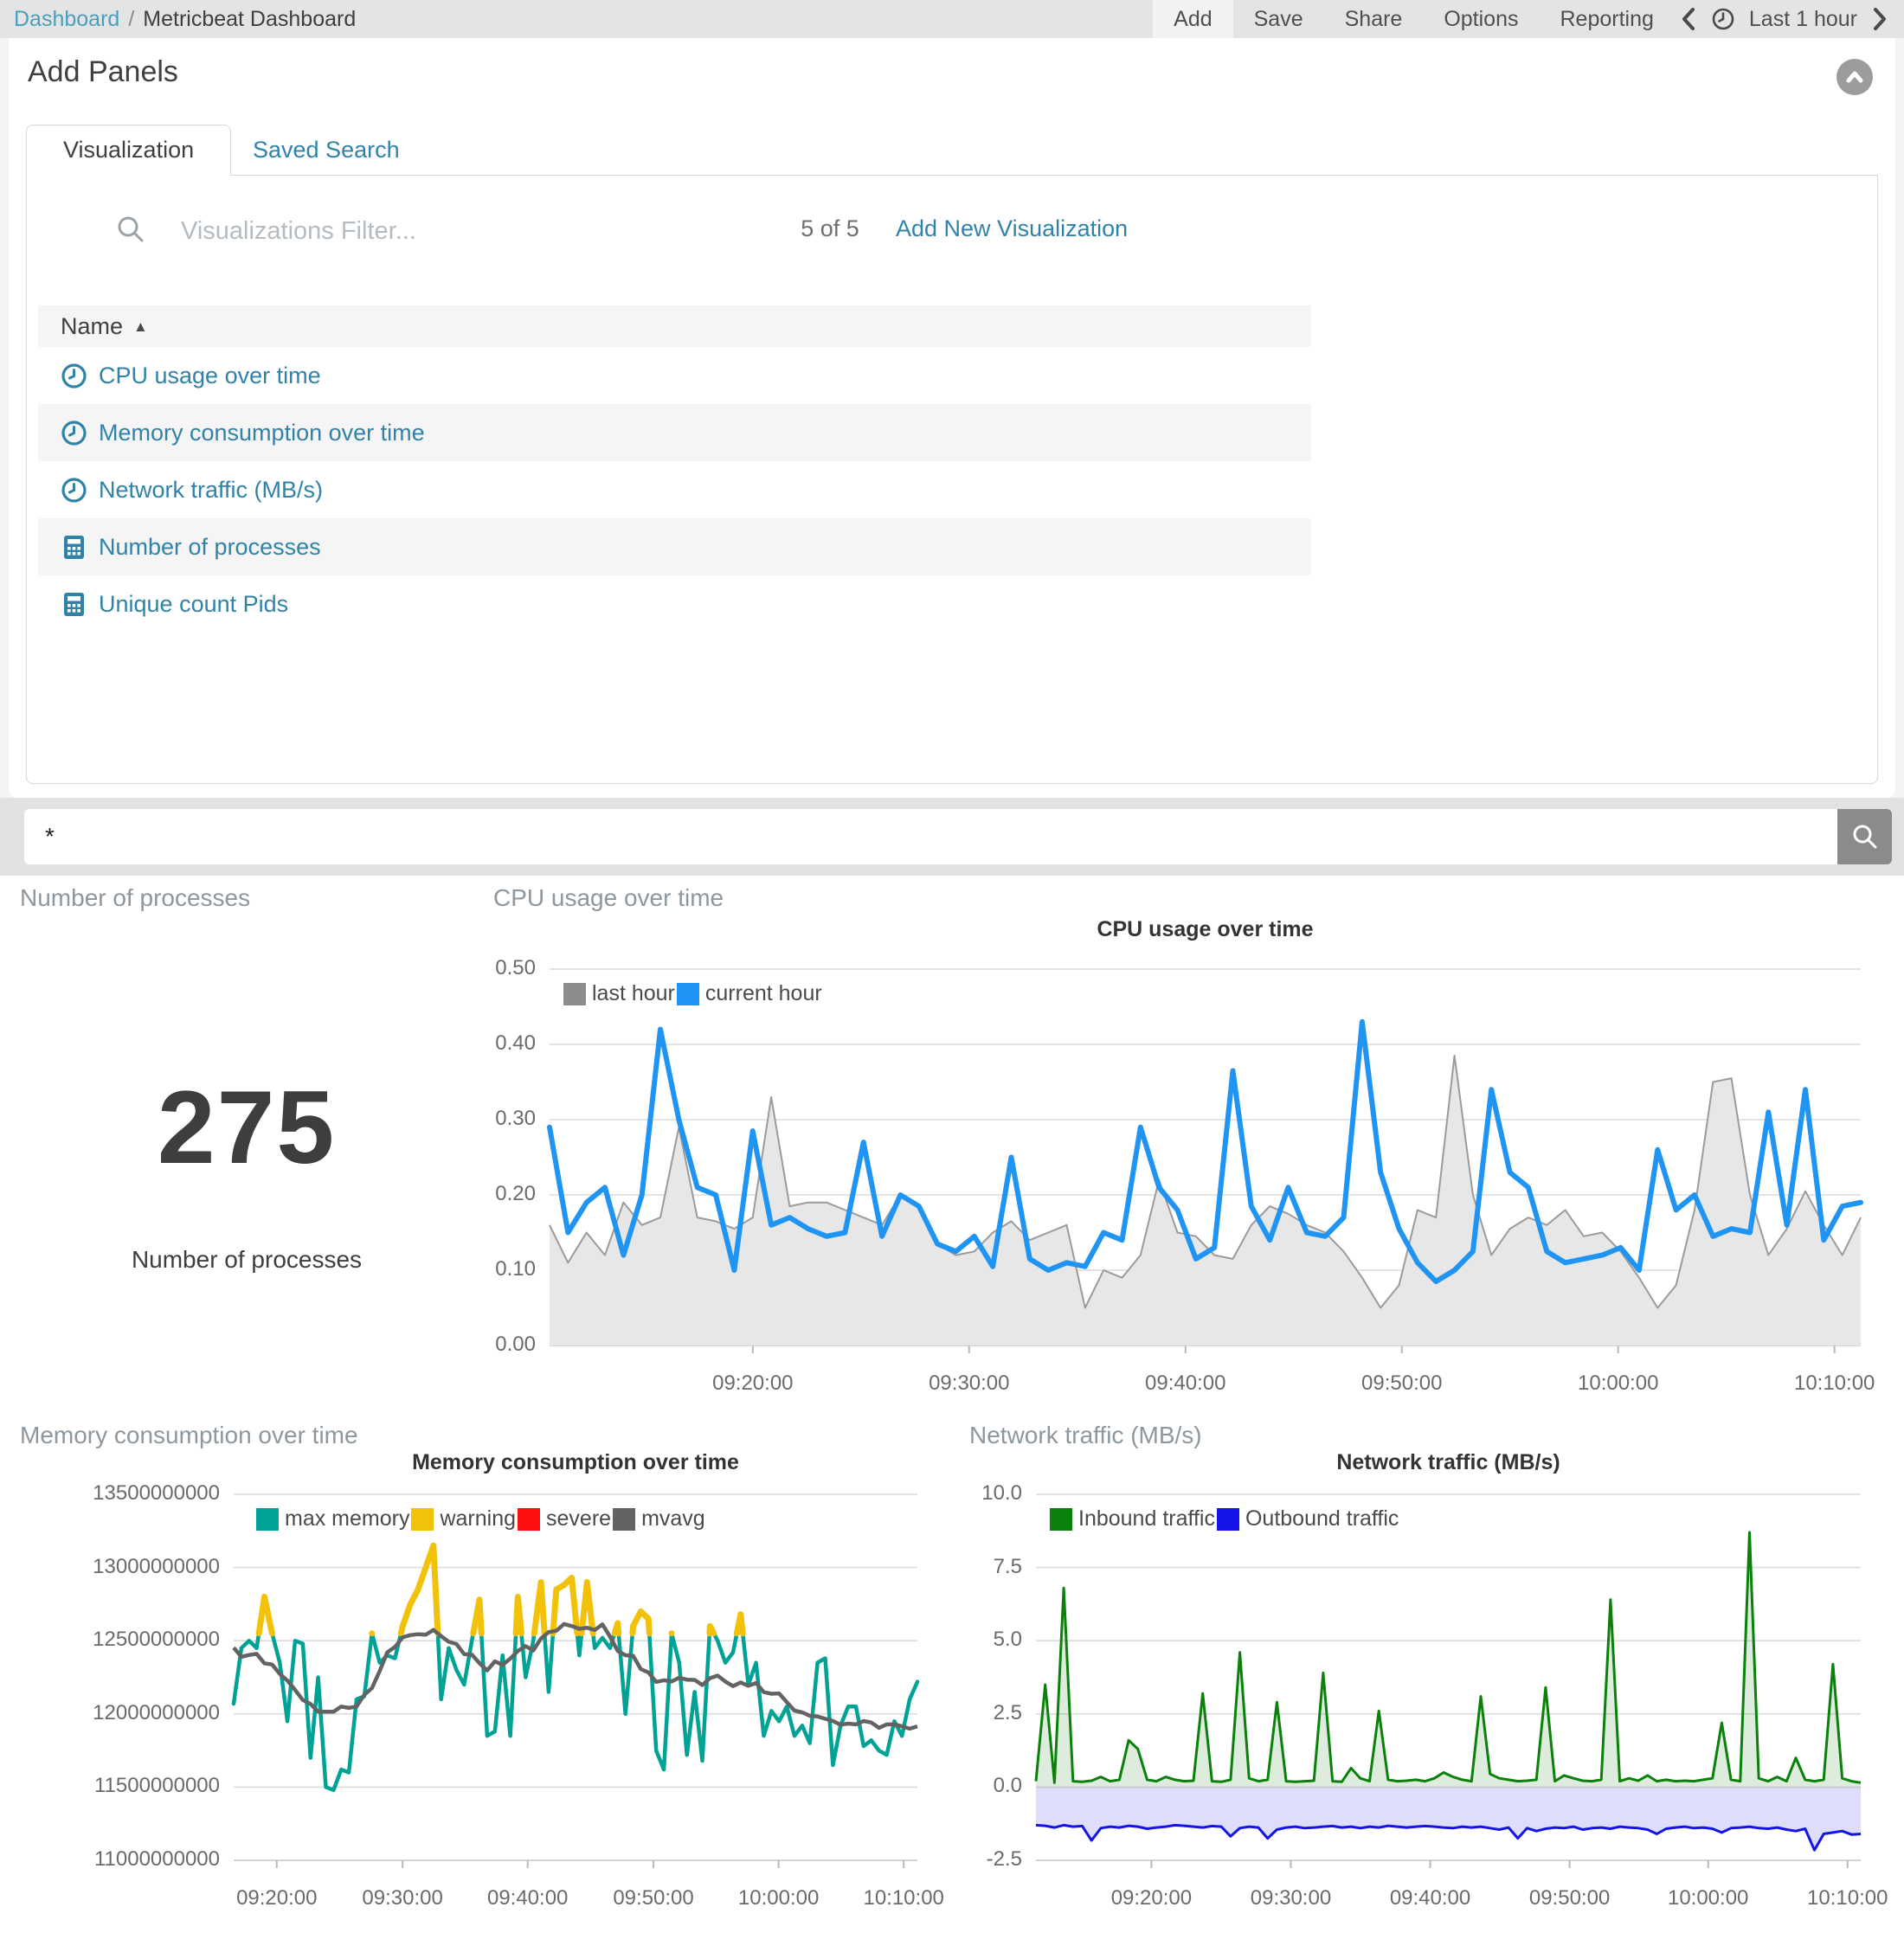  Describe the element at coordinates (103, 71) in the screenshot. I see `add-panels-title: Add Panels` at that location.